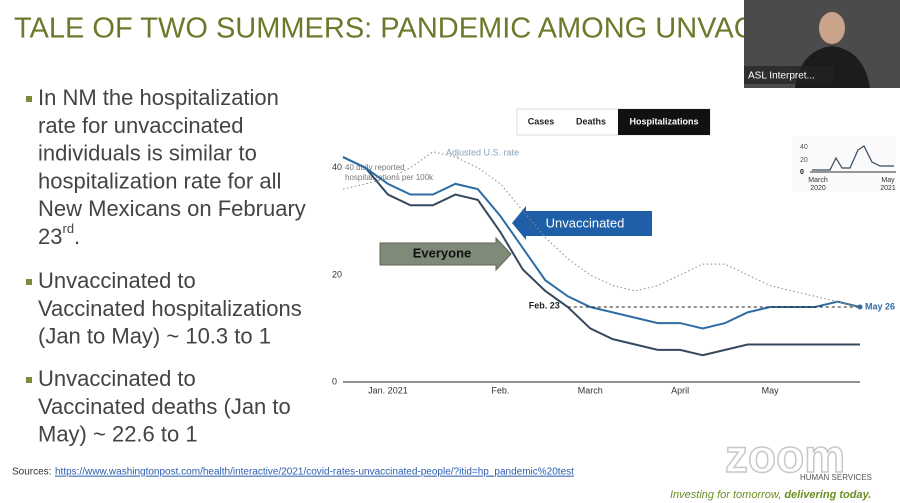 The width and height of the screenshot is (900, 503). I want to click on bullet-line: In NM the hospitalization, so click(158, 97).